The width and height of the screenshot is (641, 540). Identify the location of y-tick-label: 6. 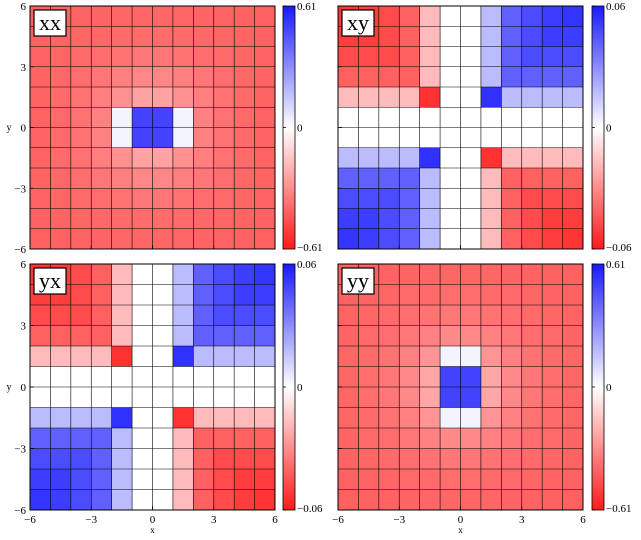
(24, 265).